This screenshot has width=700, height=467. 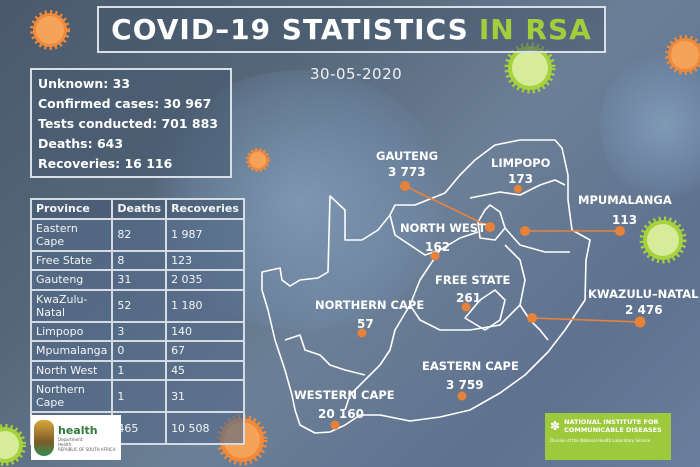 What do you see at coordinates (555, 426) in the screenshot?
I see `africa-map-icon: ✽` at bounding box center [555, 426].